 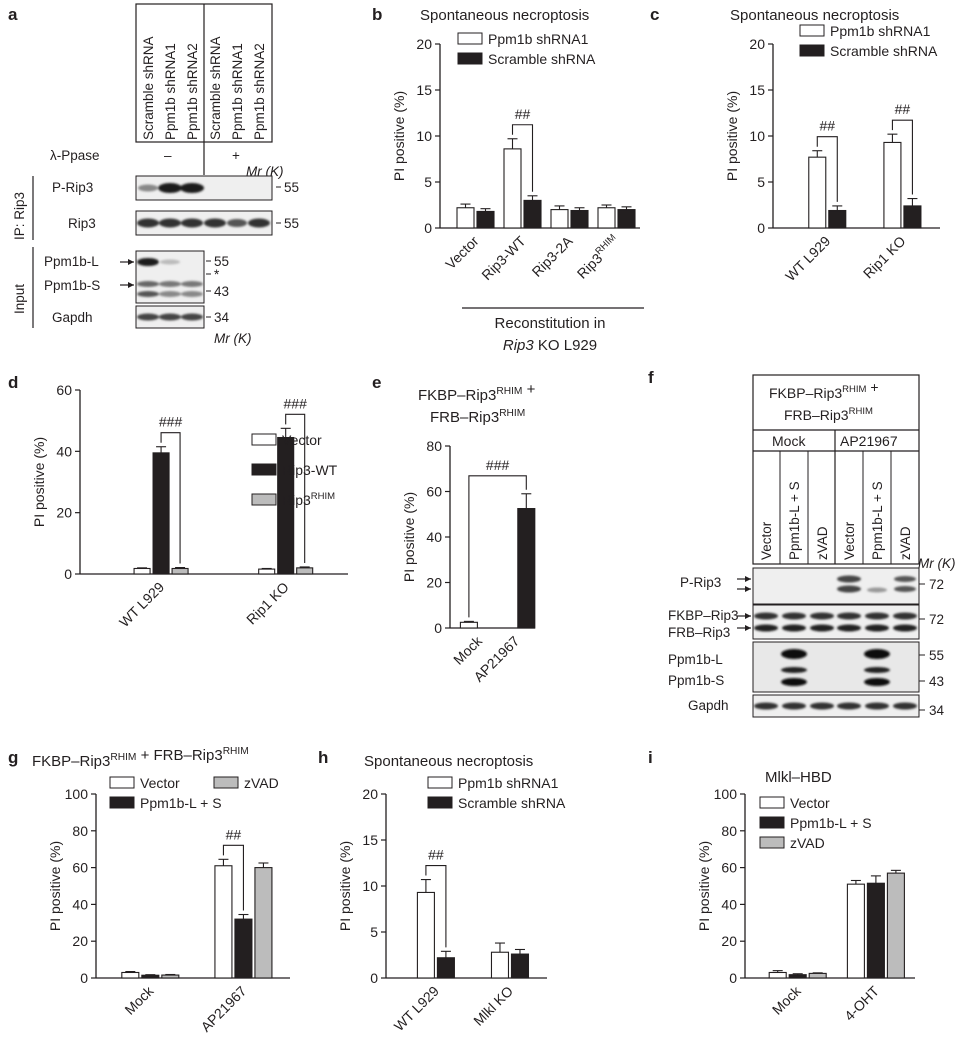 What do you see at coordinates (937, 563) in the screenshot?
I see `mr-label-f: Mr (K)` at bounding box center [937, 563].